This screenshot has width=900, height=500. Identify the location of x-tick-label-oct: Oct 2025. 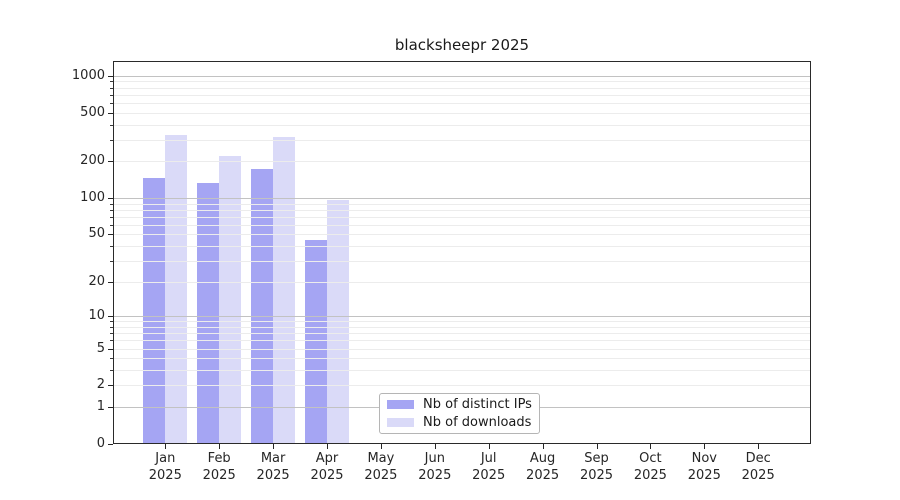
(650, 467).